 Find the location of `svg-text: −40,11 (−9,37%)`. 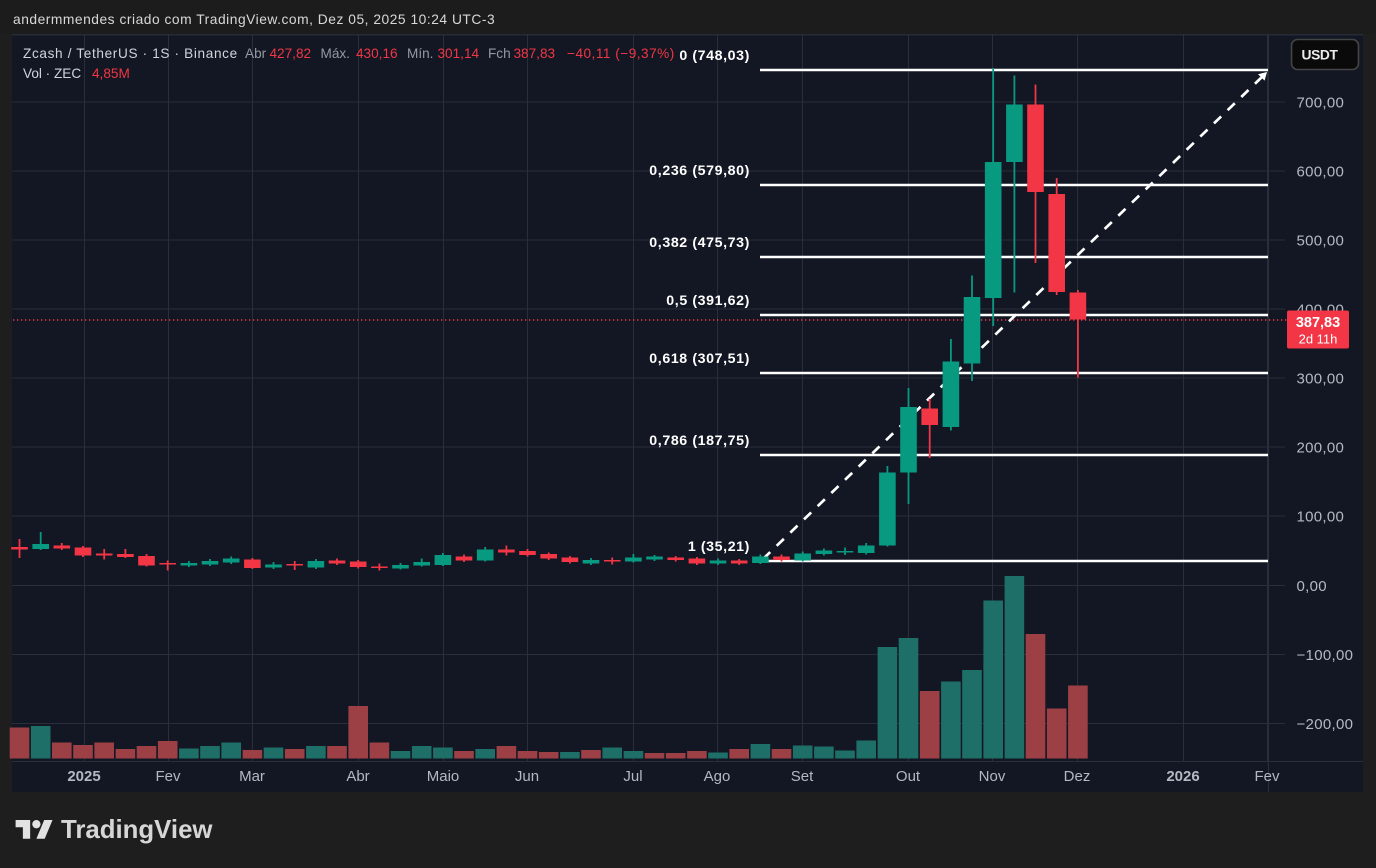

svg-text: −40,11 (−9,37%) is located at coordinates (621, 53).